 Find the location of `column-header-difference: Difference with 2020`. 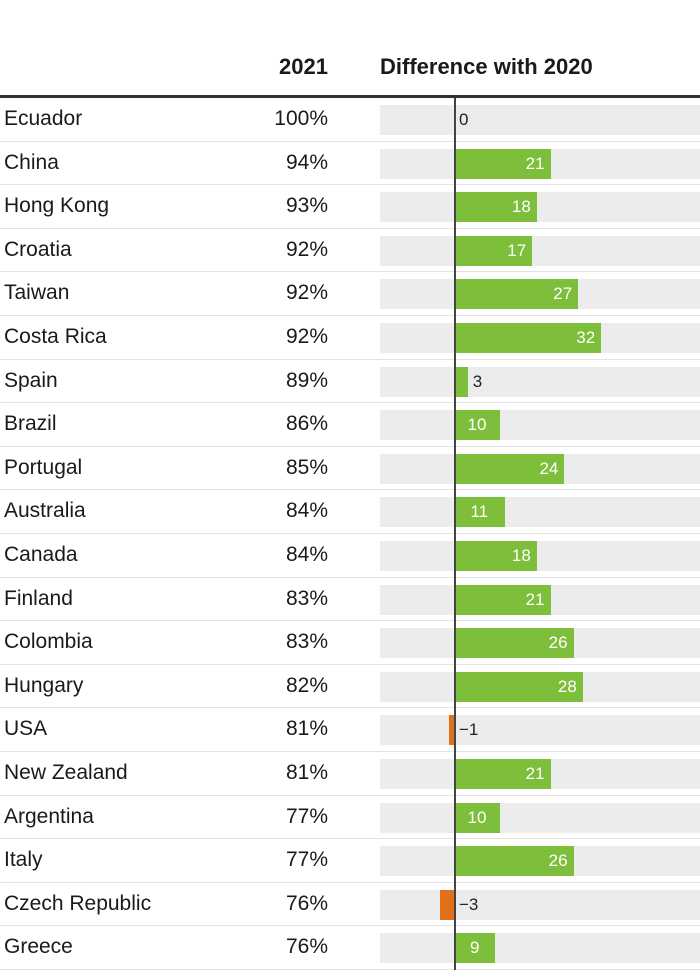

column-header-difference: Difference with 2020 is located at coordinates (486, 66).